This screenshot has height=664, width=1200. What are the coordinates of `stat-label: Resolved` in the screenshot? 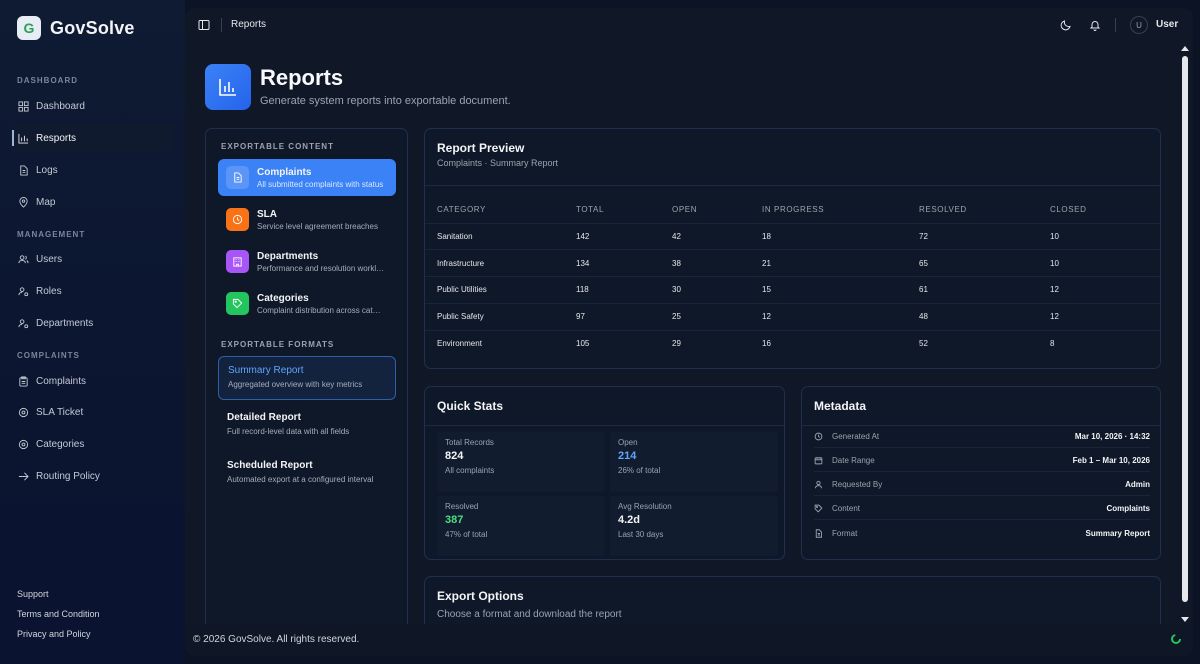 It's located at (462, 506).